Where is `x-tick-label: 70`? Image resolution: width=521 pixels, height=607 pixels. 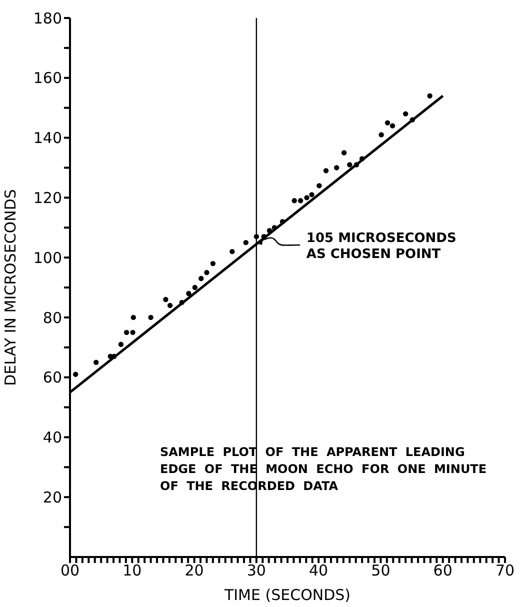
x-tick-label: 70 is located at coordinates (505, 571).